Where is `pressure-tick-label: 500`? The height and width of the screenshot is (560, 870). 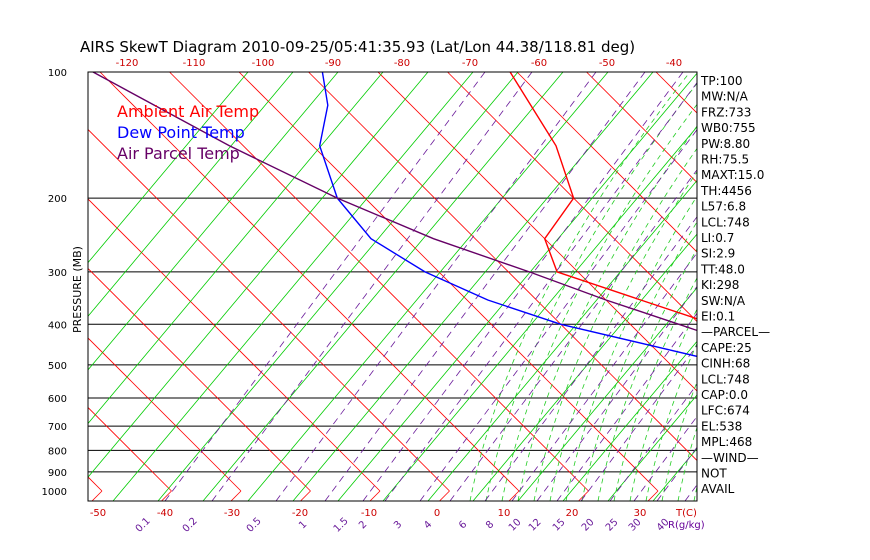
pressure-tick-label: 500 is located at coordinates (57, 366).